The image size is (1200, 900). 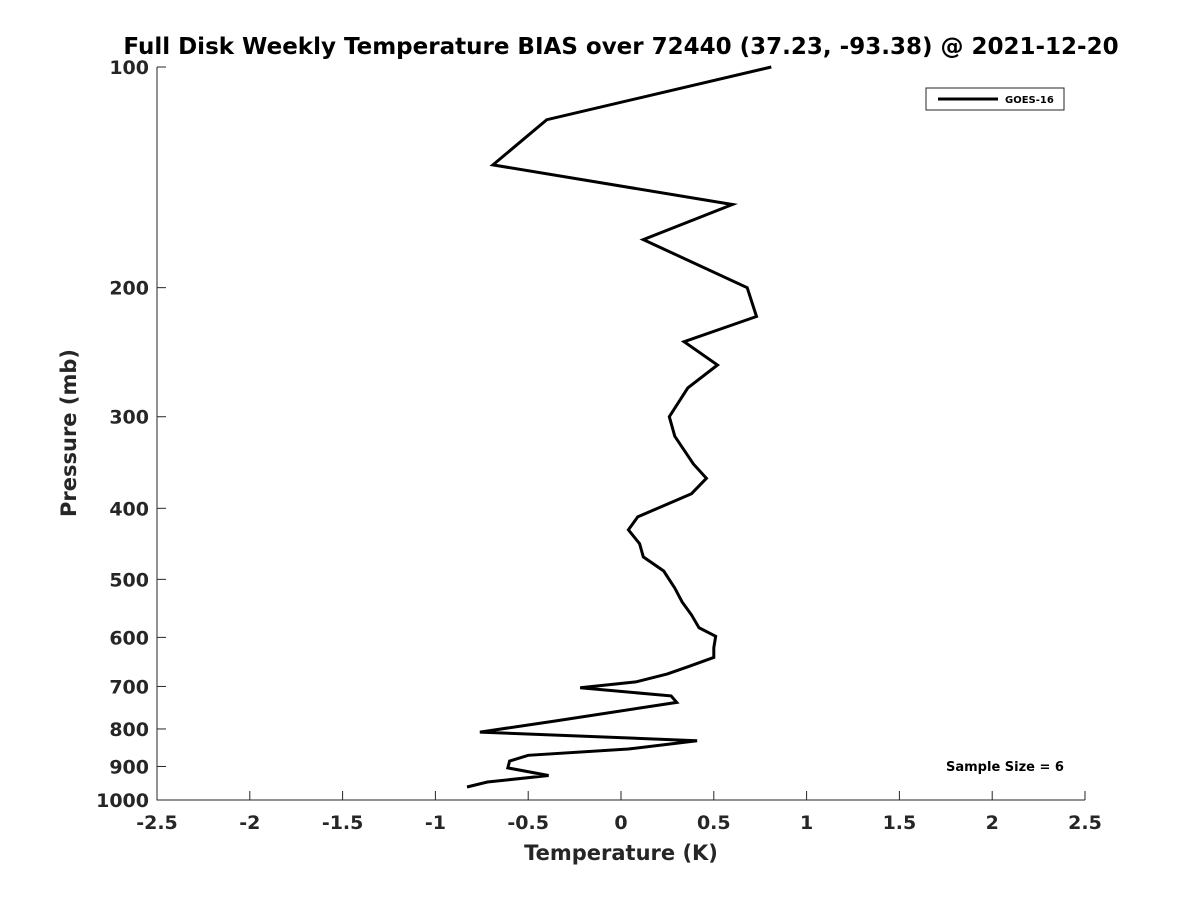 I want to click on x-tick-label: -0.5, so click(x=528, y=823).